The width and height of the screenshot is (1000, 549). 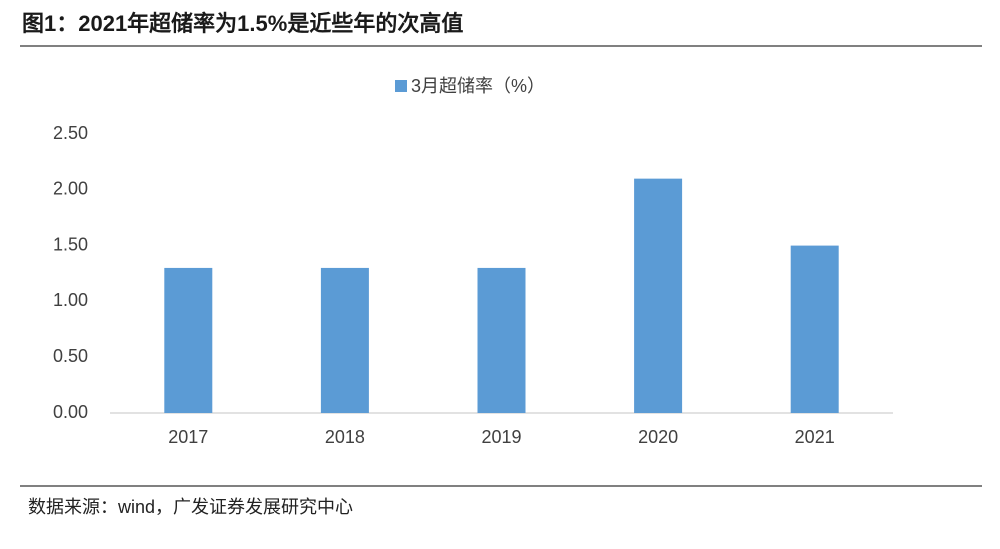 I want to click on y-tick-label: 2.50, so click(x=70, y=133).